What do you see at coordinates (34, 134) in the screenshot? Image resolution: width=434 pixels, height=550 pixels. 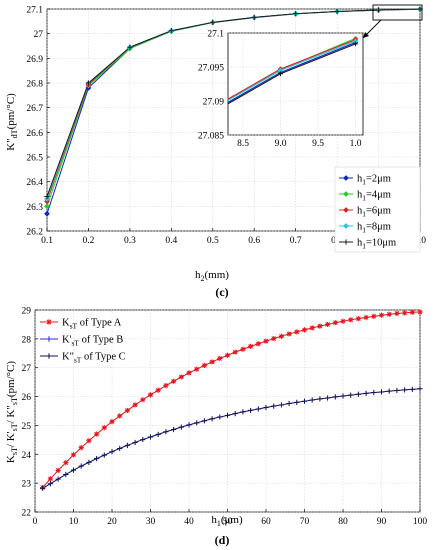 I see `chart-c-y-tick-label: 26.6` at bounding box center [34, 134].